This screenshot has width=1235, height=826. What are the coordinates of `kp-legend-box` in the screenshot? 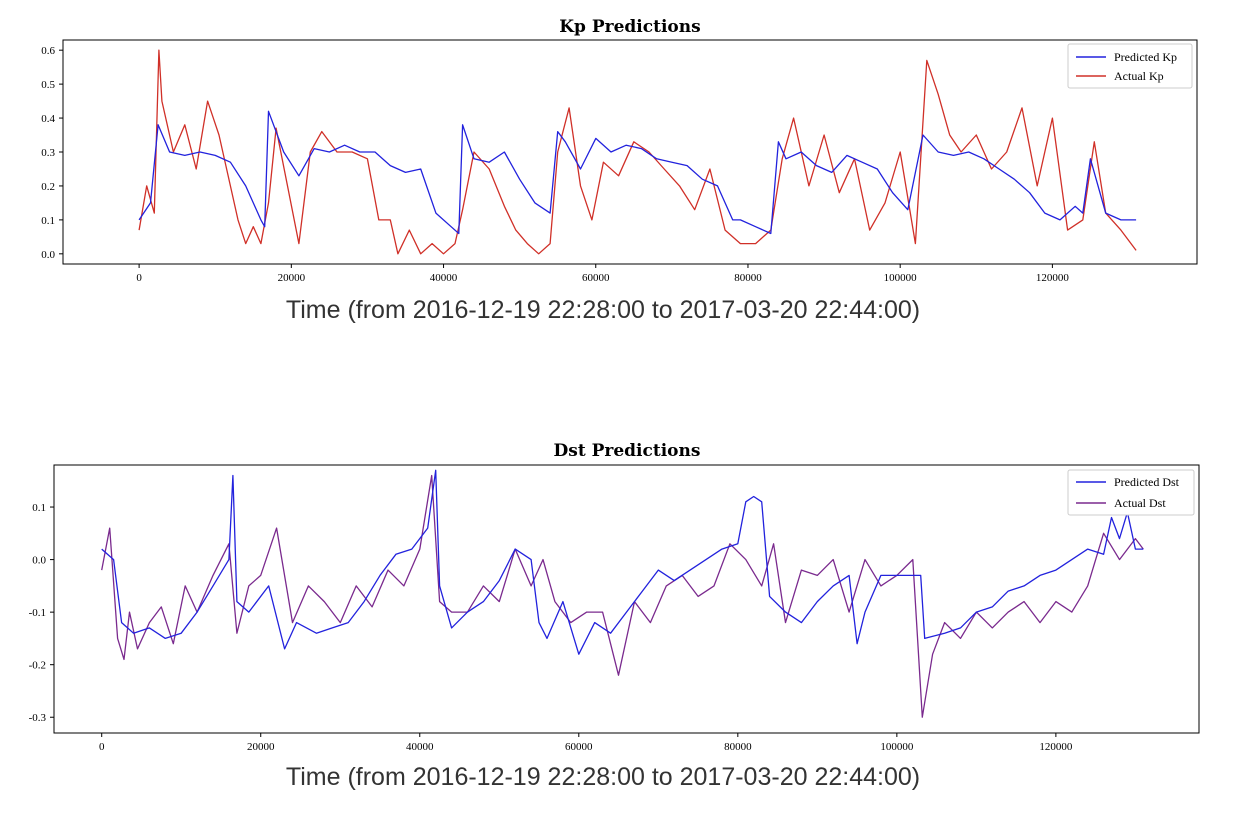 It's located at (1130, 66).